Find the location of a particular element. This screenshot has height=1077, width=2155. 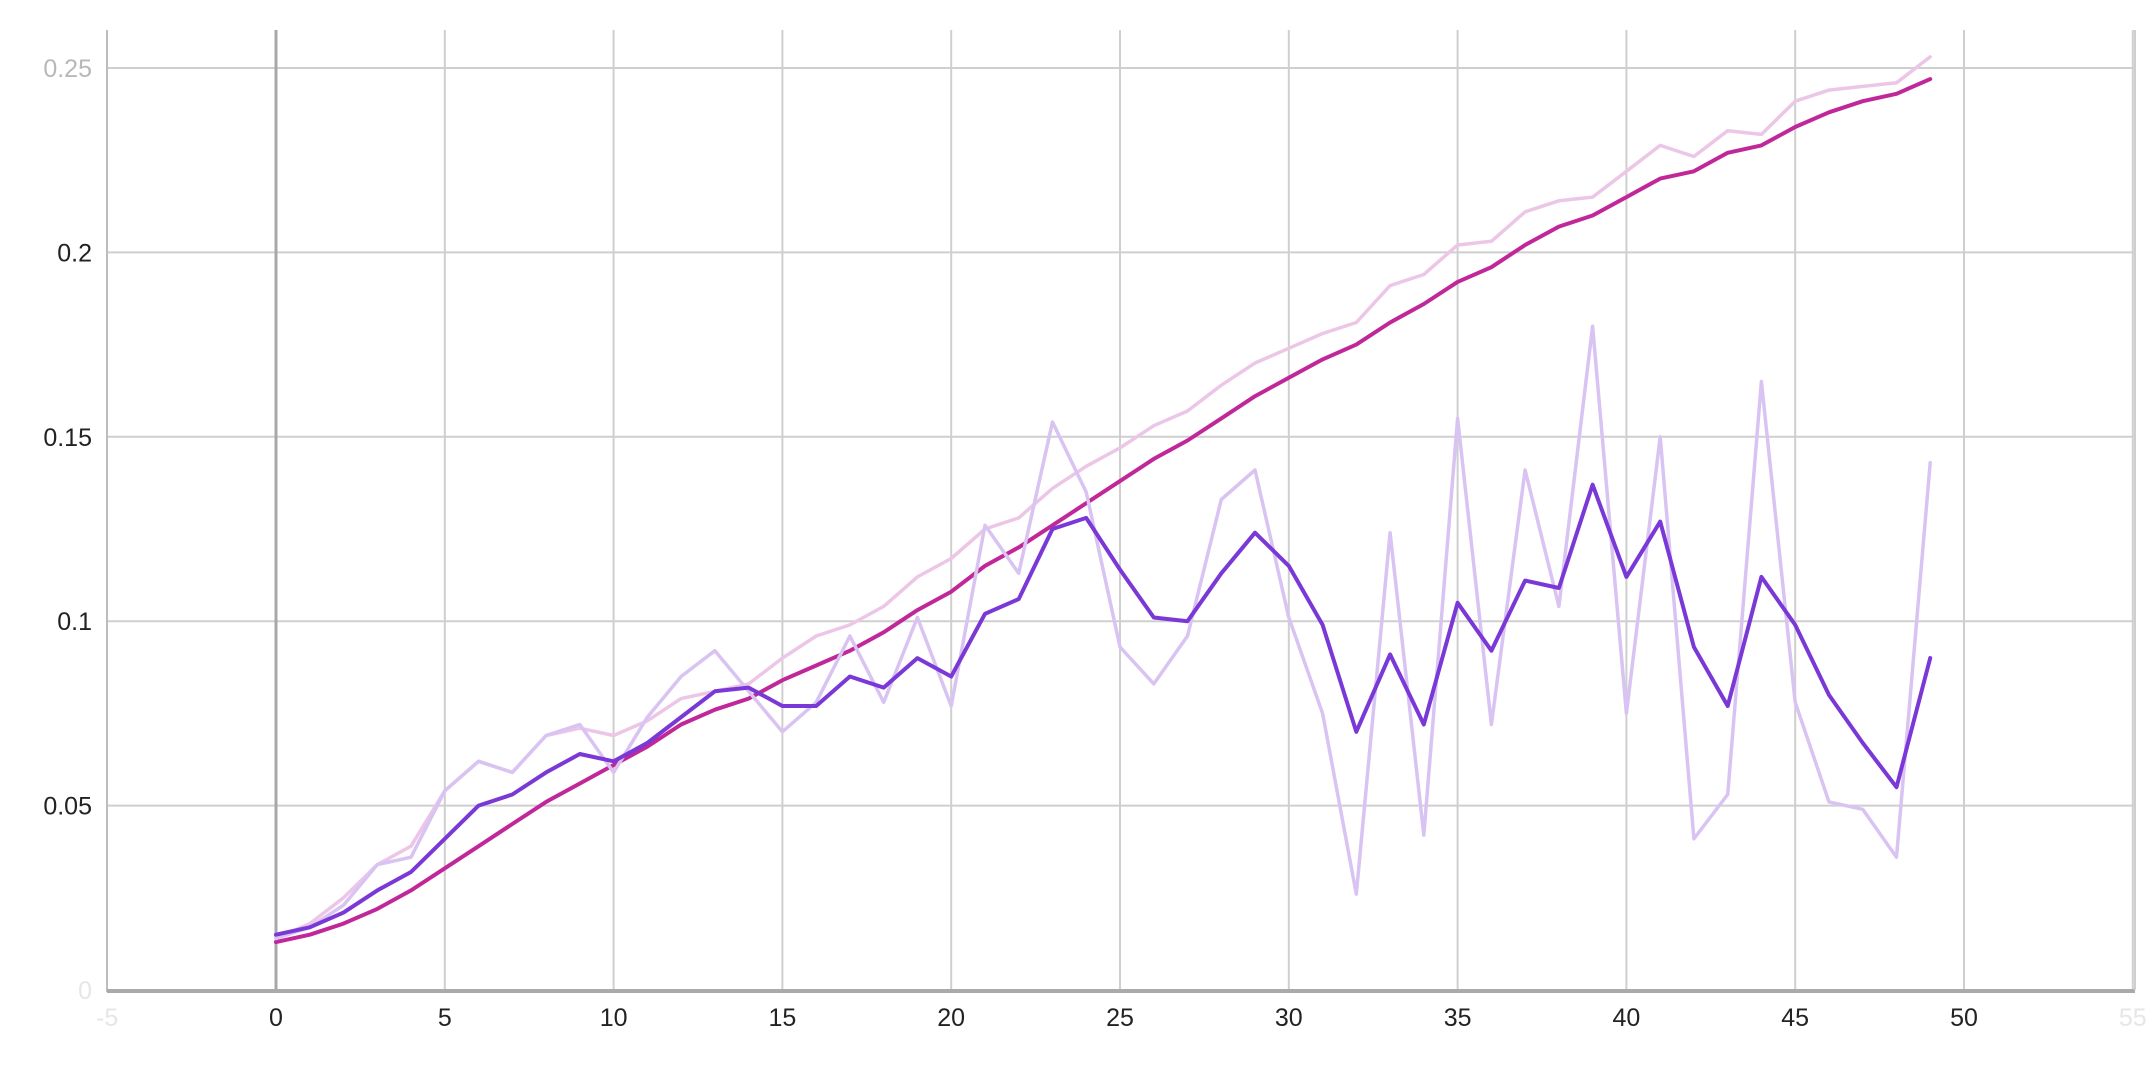

x-tick-label: 30 is located at coordinates (1289, 1018).